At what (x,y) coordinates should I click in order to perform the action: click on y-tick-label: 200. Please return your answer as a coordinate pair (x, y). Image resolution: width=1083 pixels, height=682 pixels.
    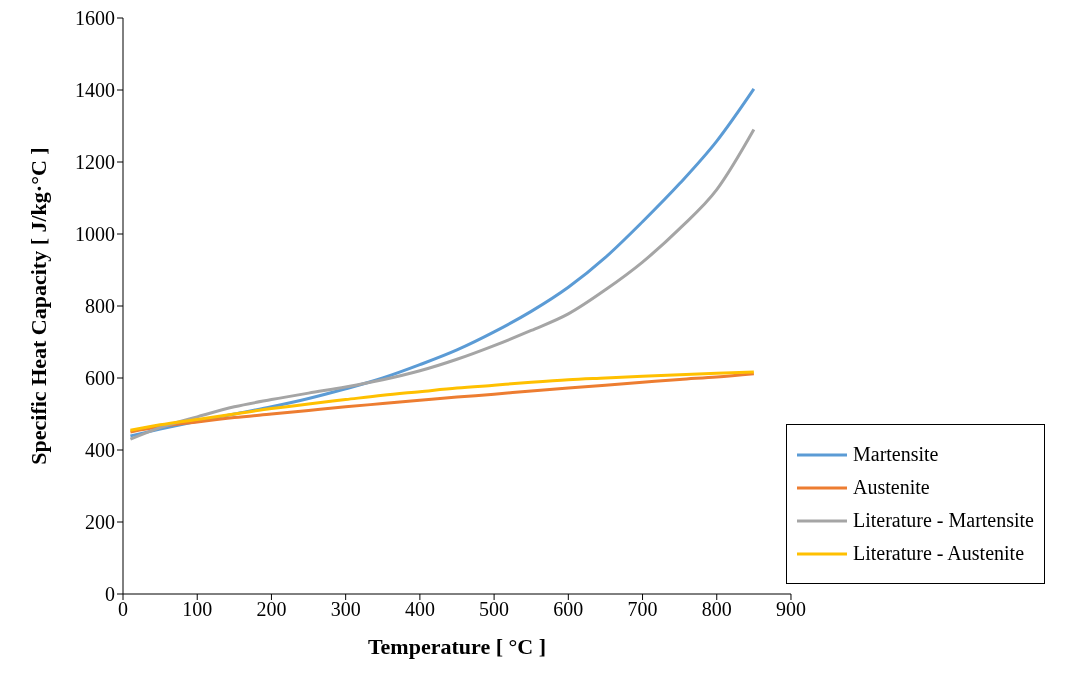
    Looking at the image, I should click on (100, 522).